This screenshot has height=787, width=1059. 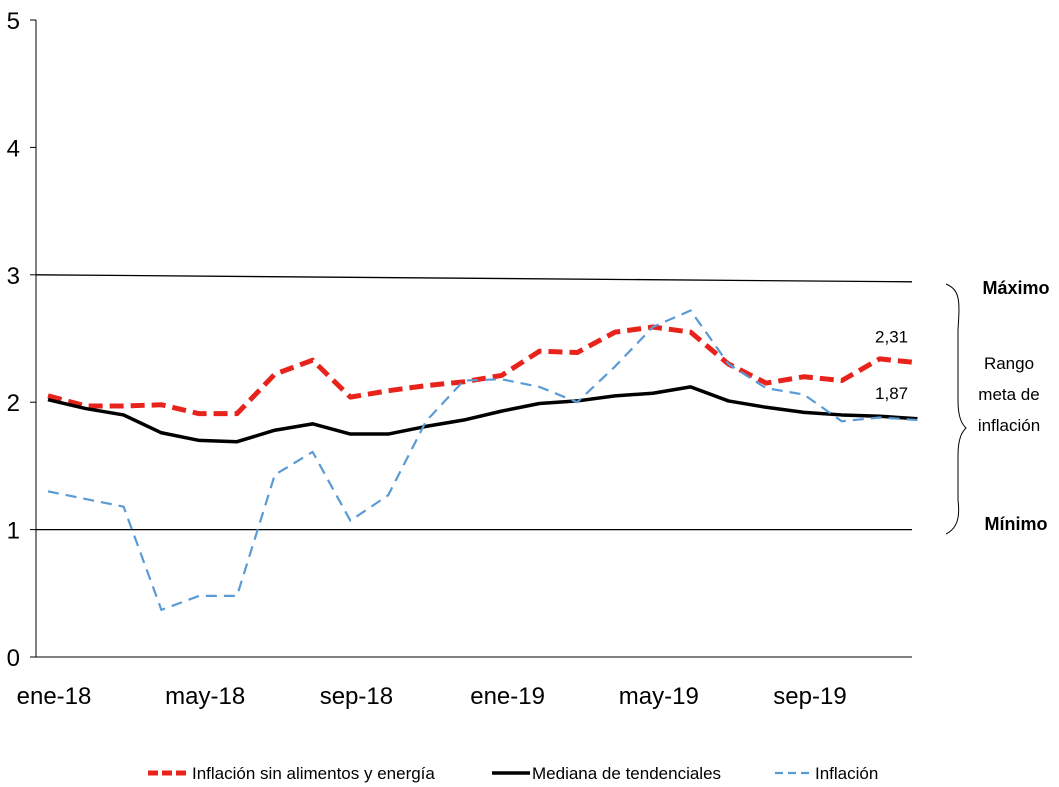 I want to click on y-tick-label: 5, so click(x=13, y=21).